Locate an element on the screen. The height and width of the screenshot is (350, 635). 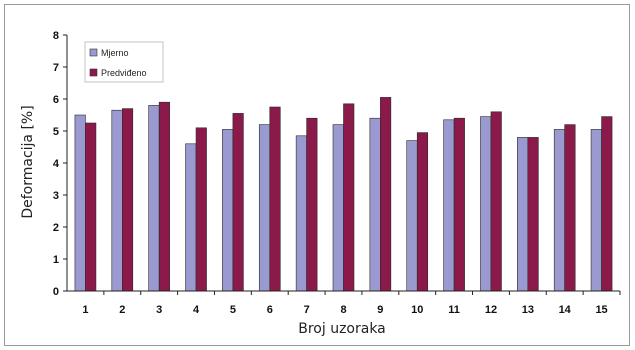
y-tick-label: 4 is located at coordinates (56, 164).